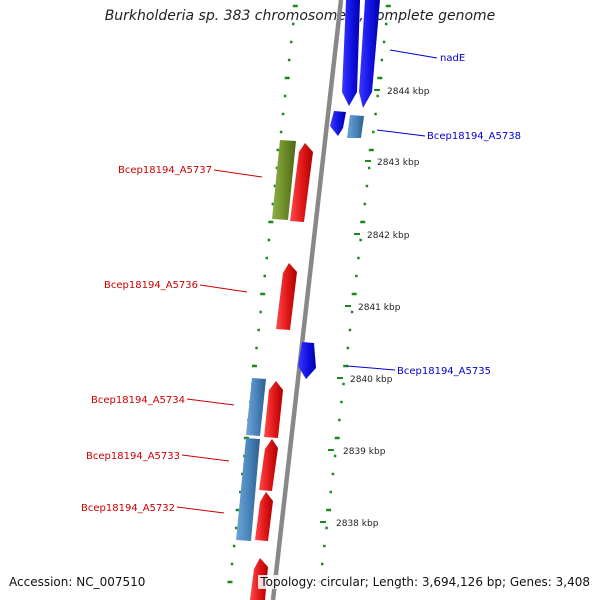 The image size is (600, 600). I want to click on scale-tick-2840: 2840 kbp, so click(365, 380).